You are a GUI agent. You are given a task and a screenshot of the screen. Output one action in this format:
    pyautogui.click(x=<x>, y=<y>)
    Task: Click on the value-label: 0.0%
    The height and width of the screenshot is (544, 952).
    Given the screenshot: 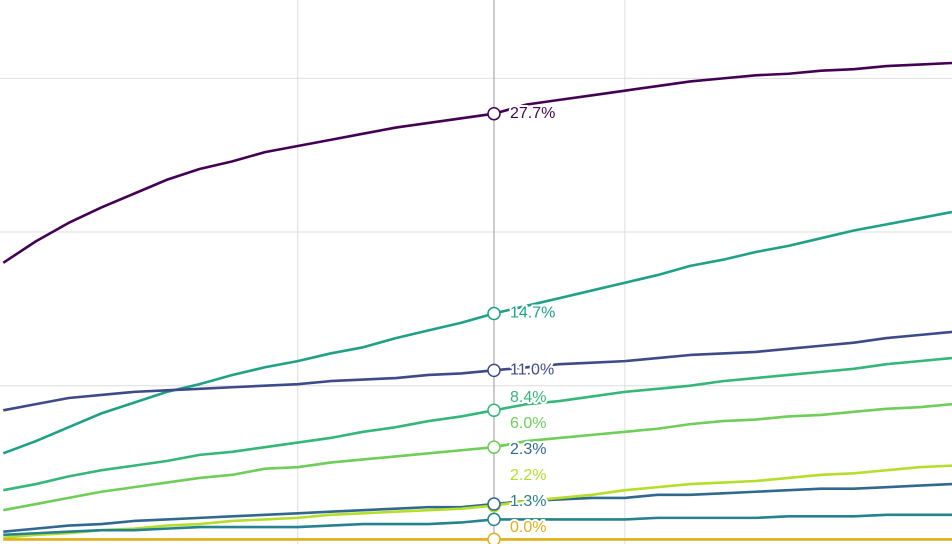 What is the action you would take?
    pyautogui.click(x=528, y=527)
    